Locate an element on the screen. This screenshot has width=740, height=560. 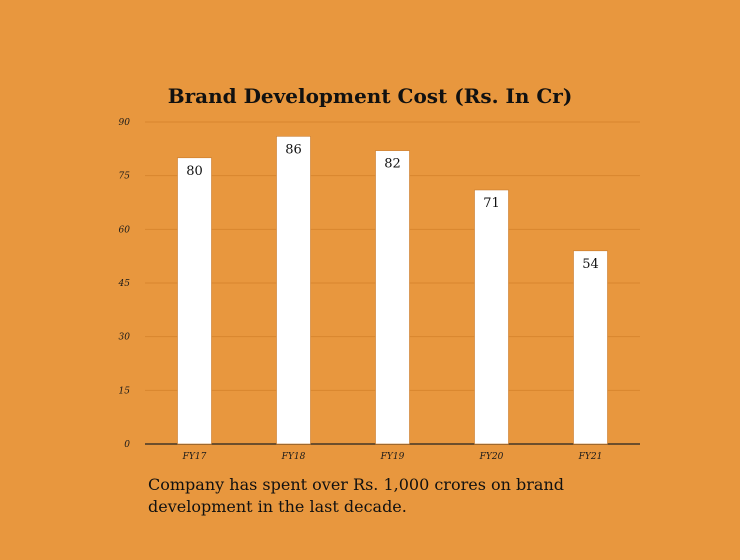
y-tick-label: 45 is located at coordinates (124, 284).